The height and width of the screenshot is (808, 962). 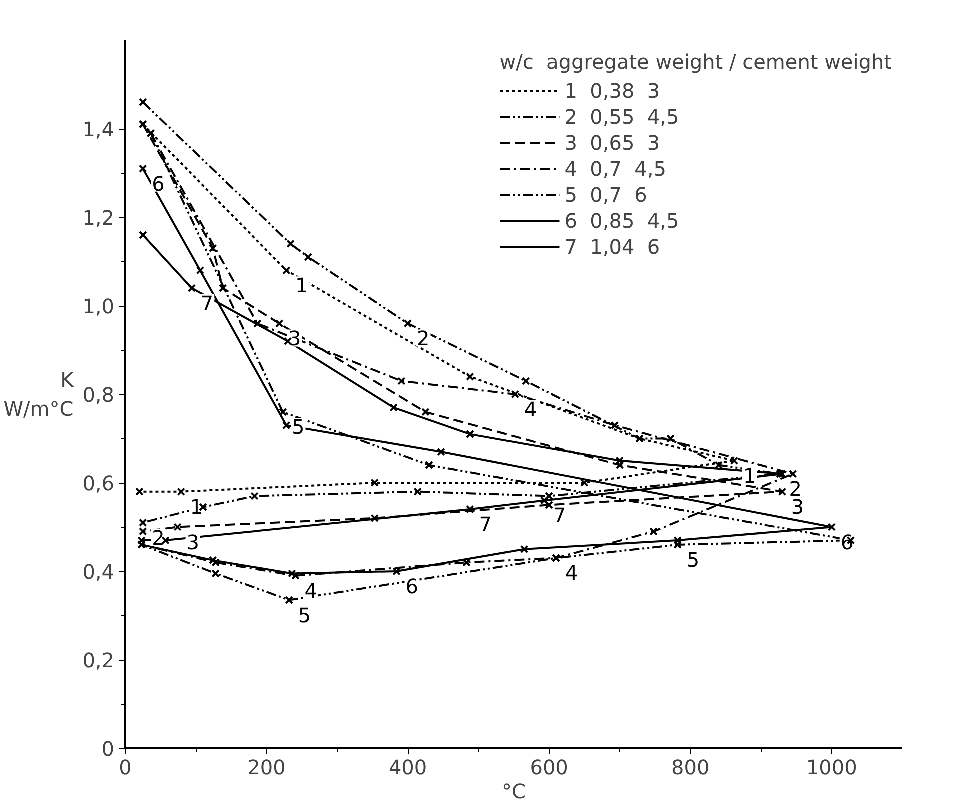 What do you see at coordinates (612, 247) in the screenshot?
I see `legend-label: 7 1,04 6` at bounding box center [612, 247].